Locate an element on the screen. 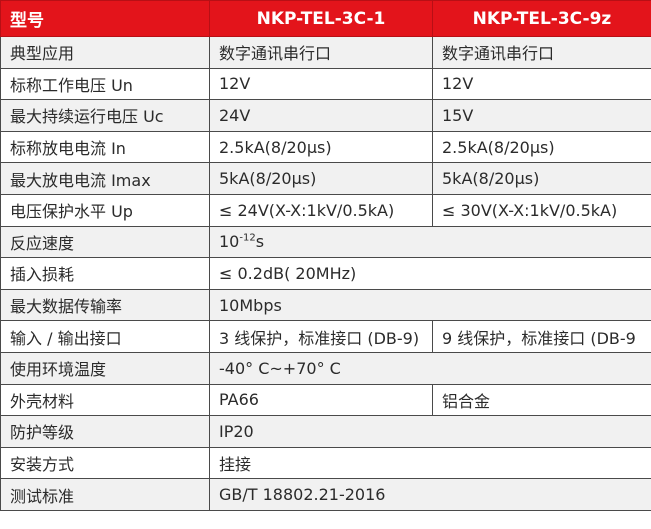  row-label: 反应速度 is located at coordinates (105, 242).